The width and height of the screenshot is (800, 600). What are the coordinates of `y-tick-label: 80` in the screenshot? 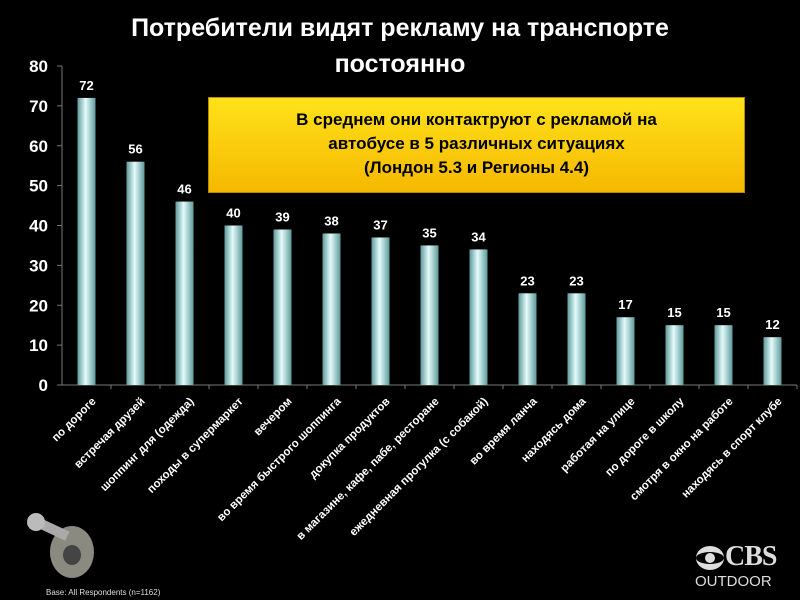 It's located at (38, 66).